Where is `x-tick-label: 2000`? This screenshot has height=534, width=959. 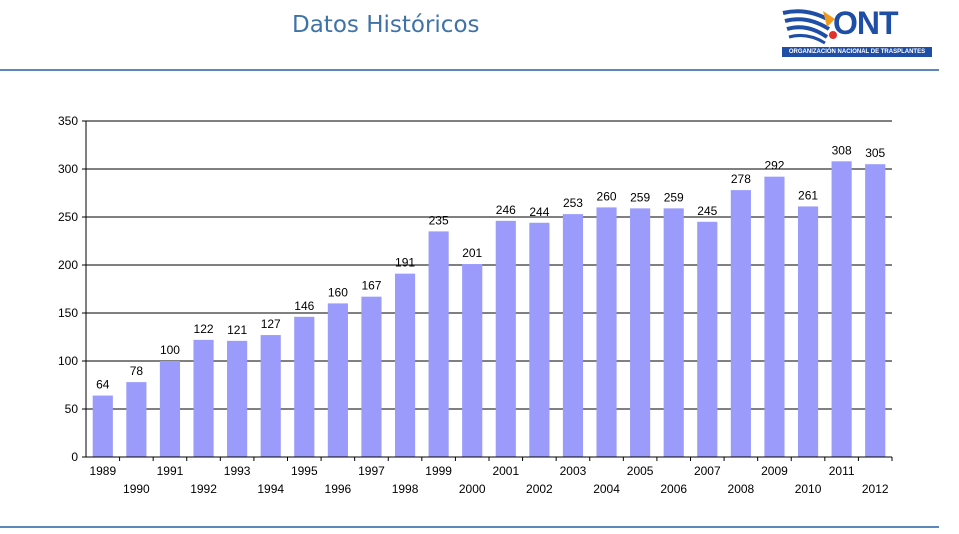 x-tick-label: 2000 is located at coordinates (472, 489).